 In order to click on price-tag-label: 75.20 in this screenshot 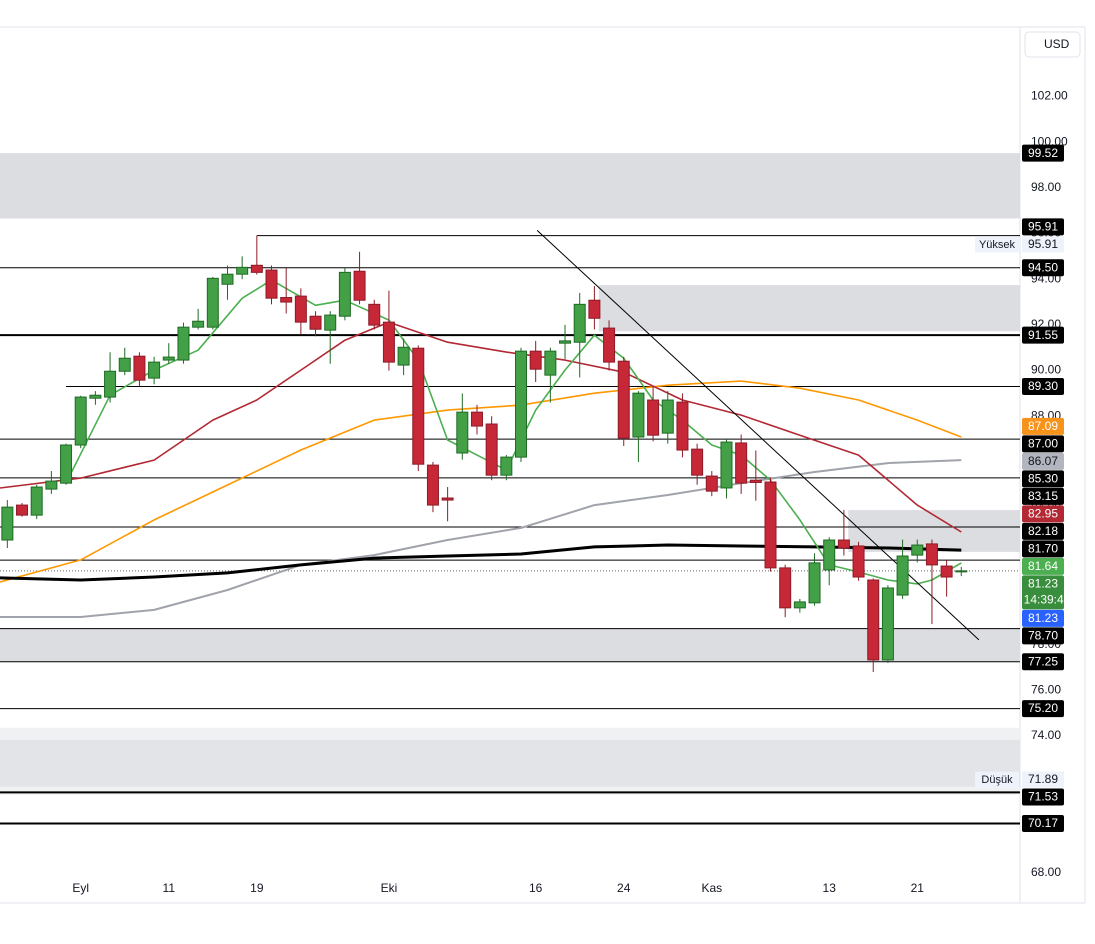, I will do `click(1043, 708)`.